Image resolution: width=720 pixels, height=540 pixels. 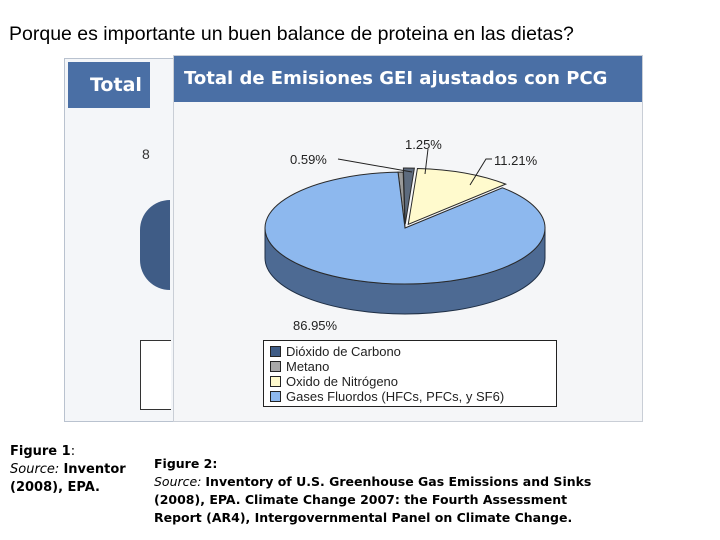 I want to click on figure1-header: Total, so click(x=109, y=85).